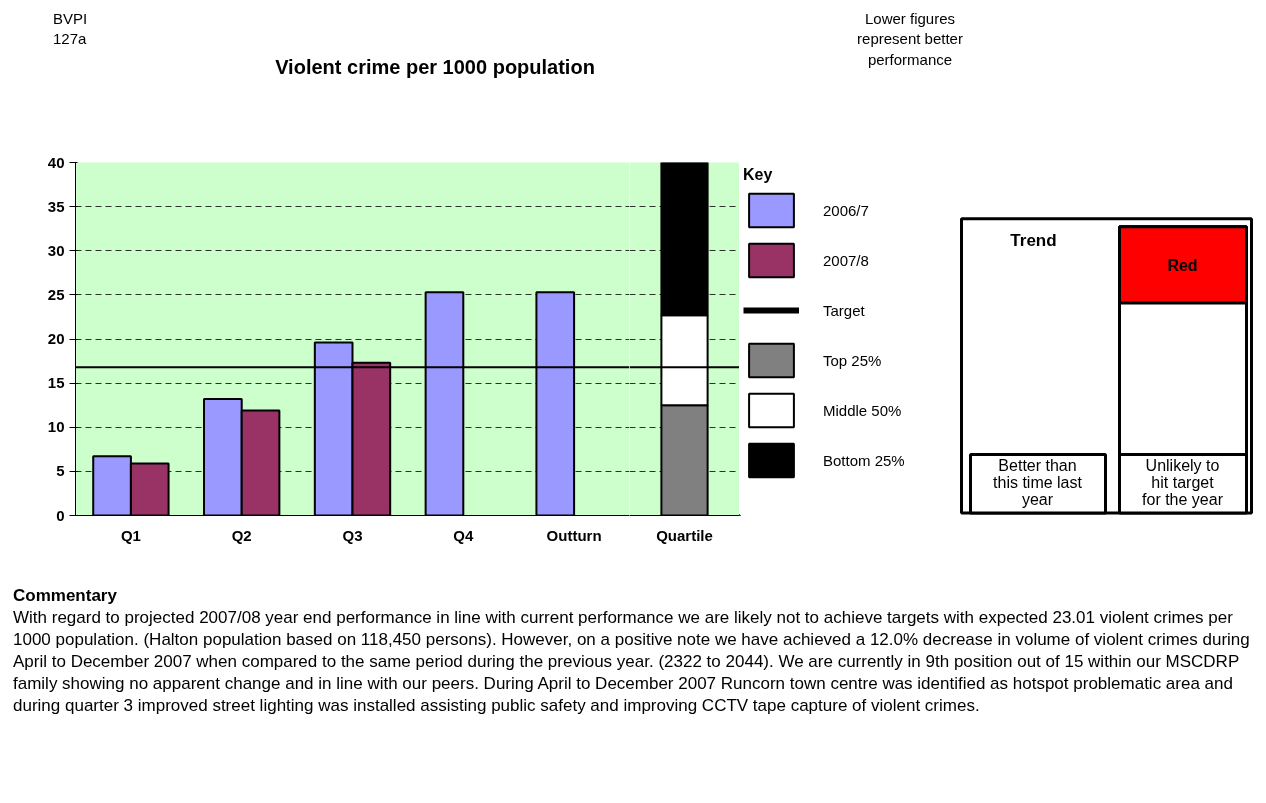 The width and height of the screenshot is (1266, 803). Describe the element at coordinates (56, 383) in the screenshot. I see `y-tick-label: 15` at that location.